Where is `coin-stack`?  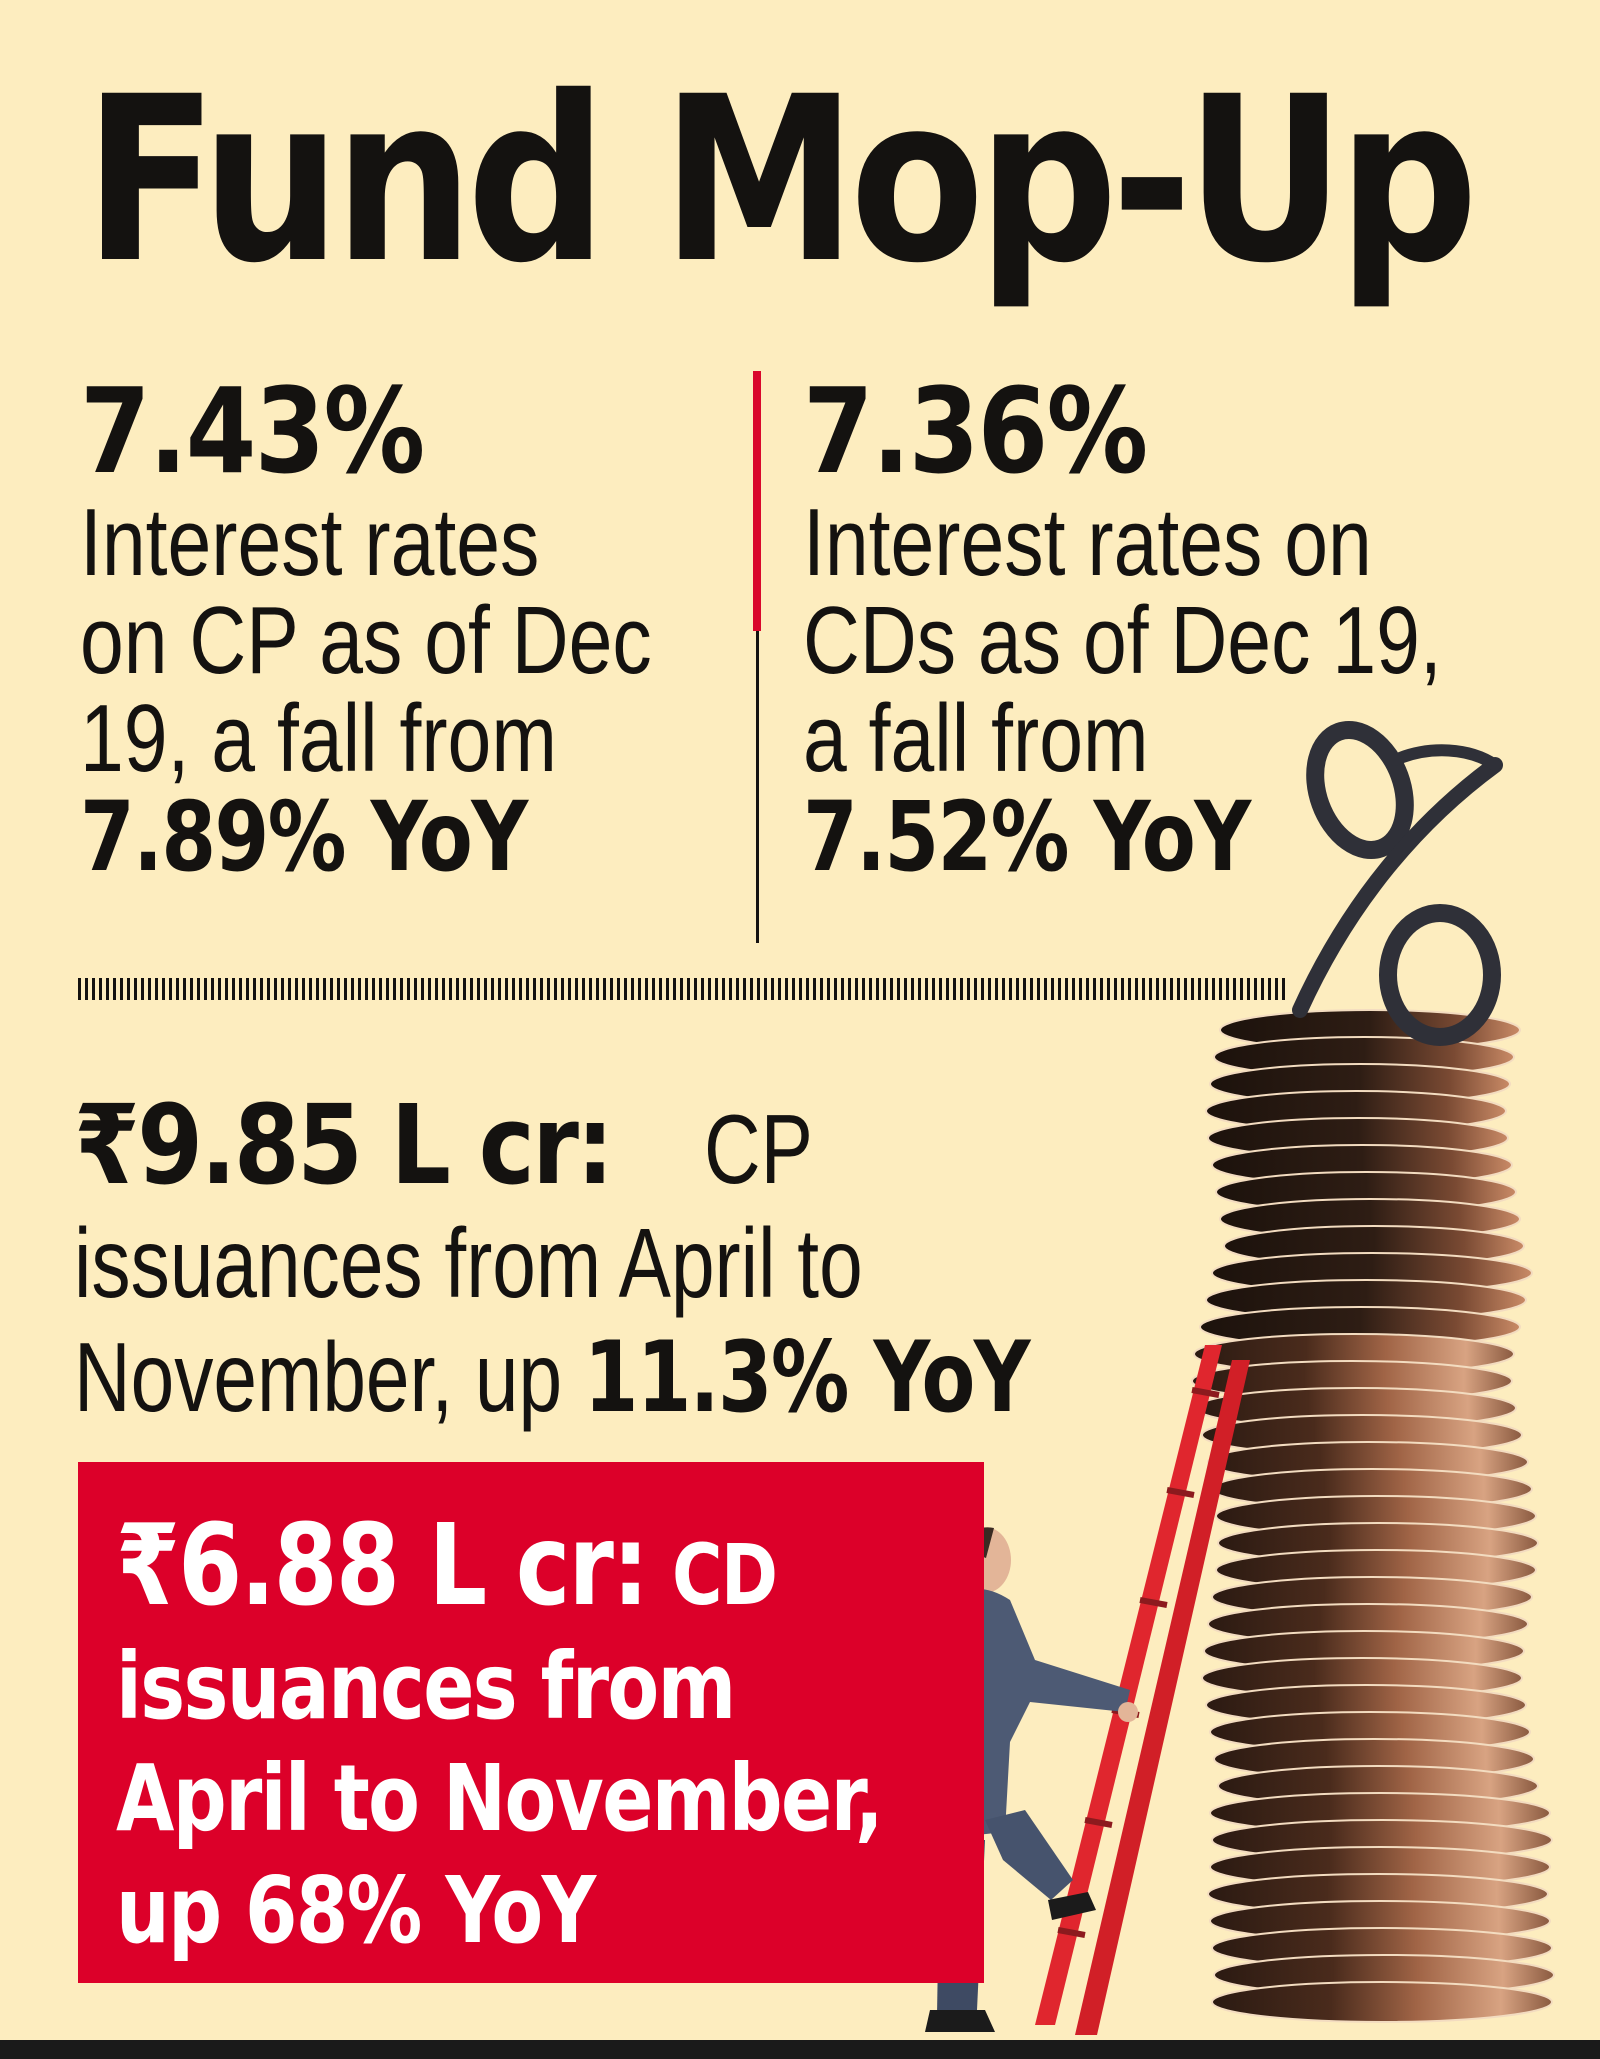
coin-stack is located at coordinates (1373, 1516).